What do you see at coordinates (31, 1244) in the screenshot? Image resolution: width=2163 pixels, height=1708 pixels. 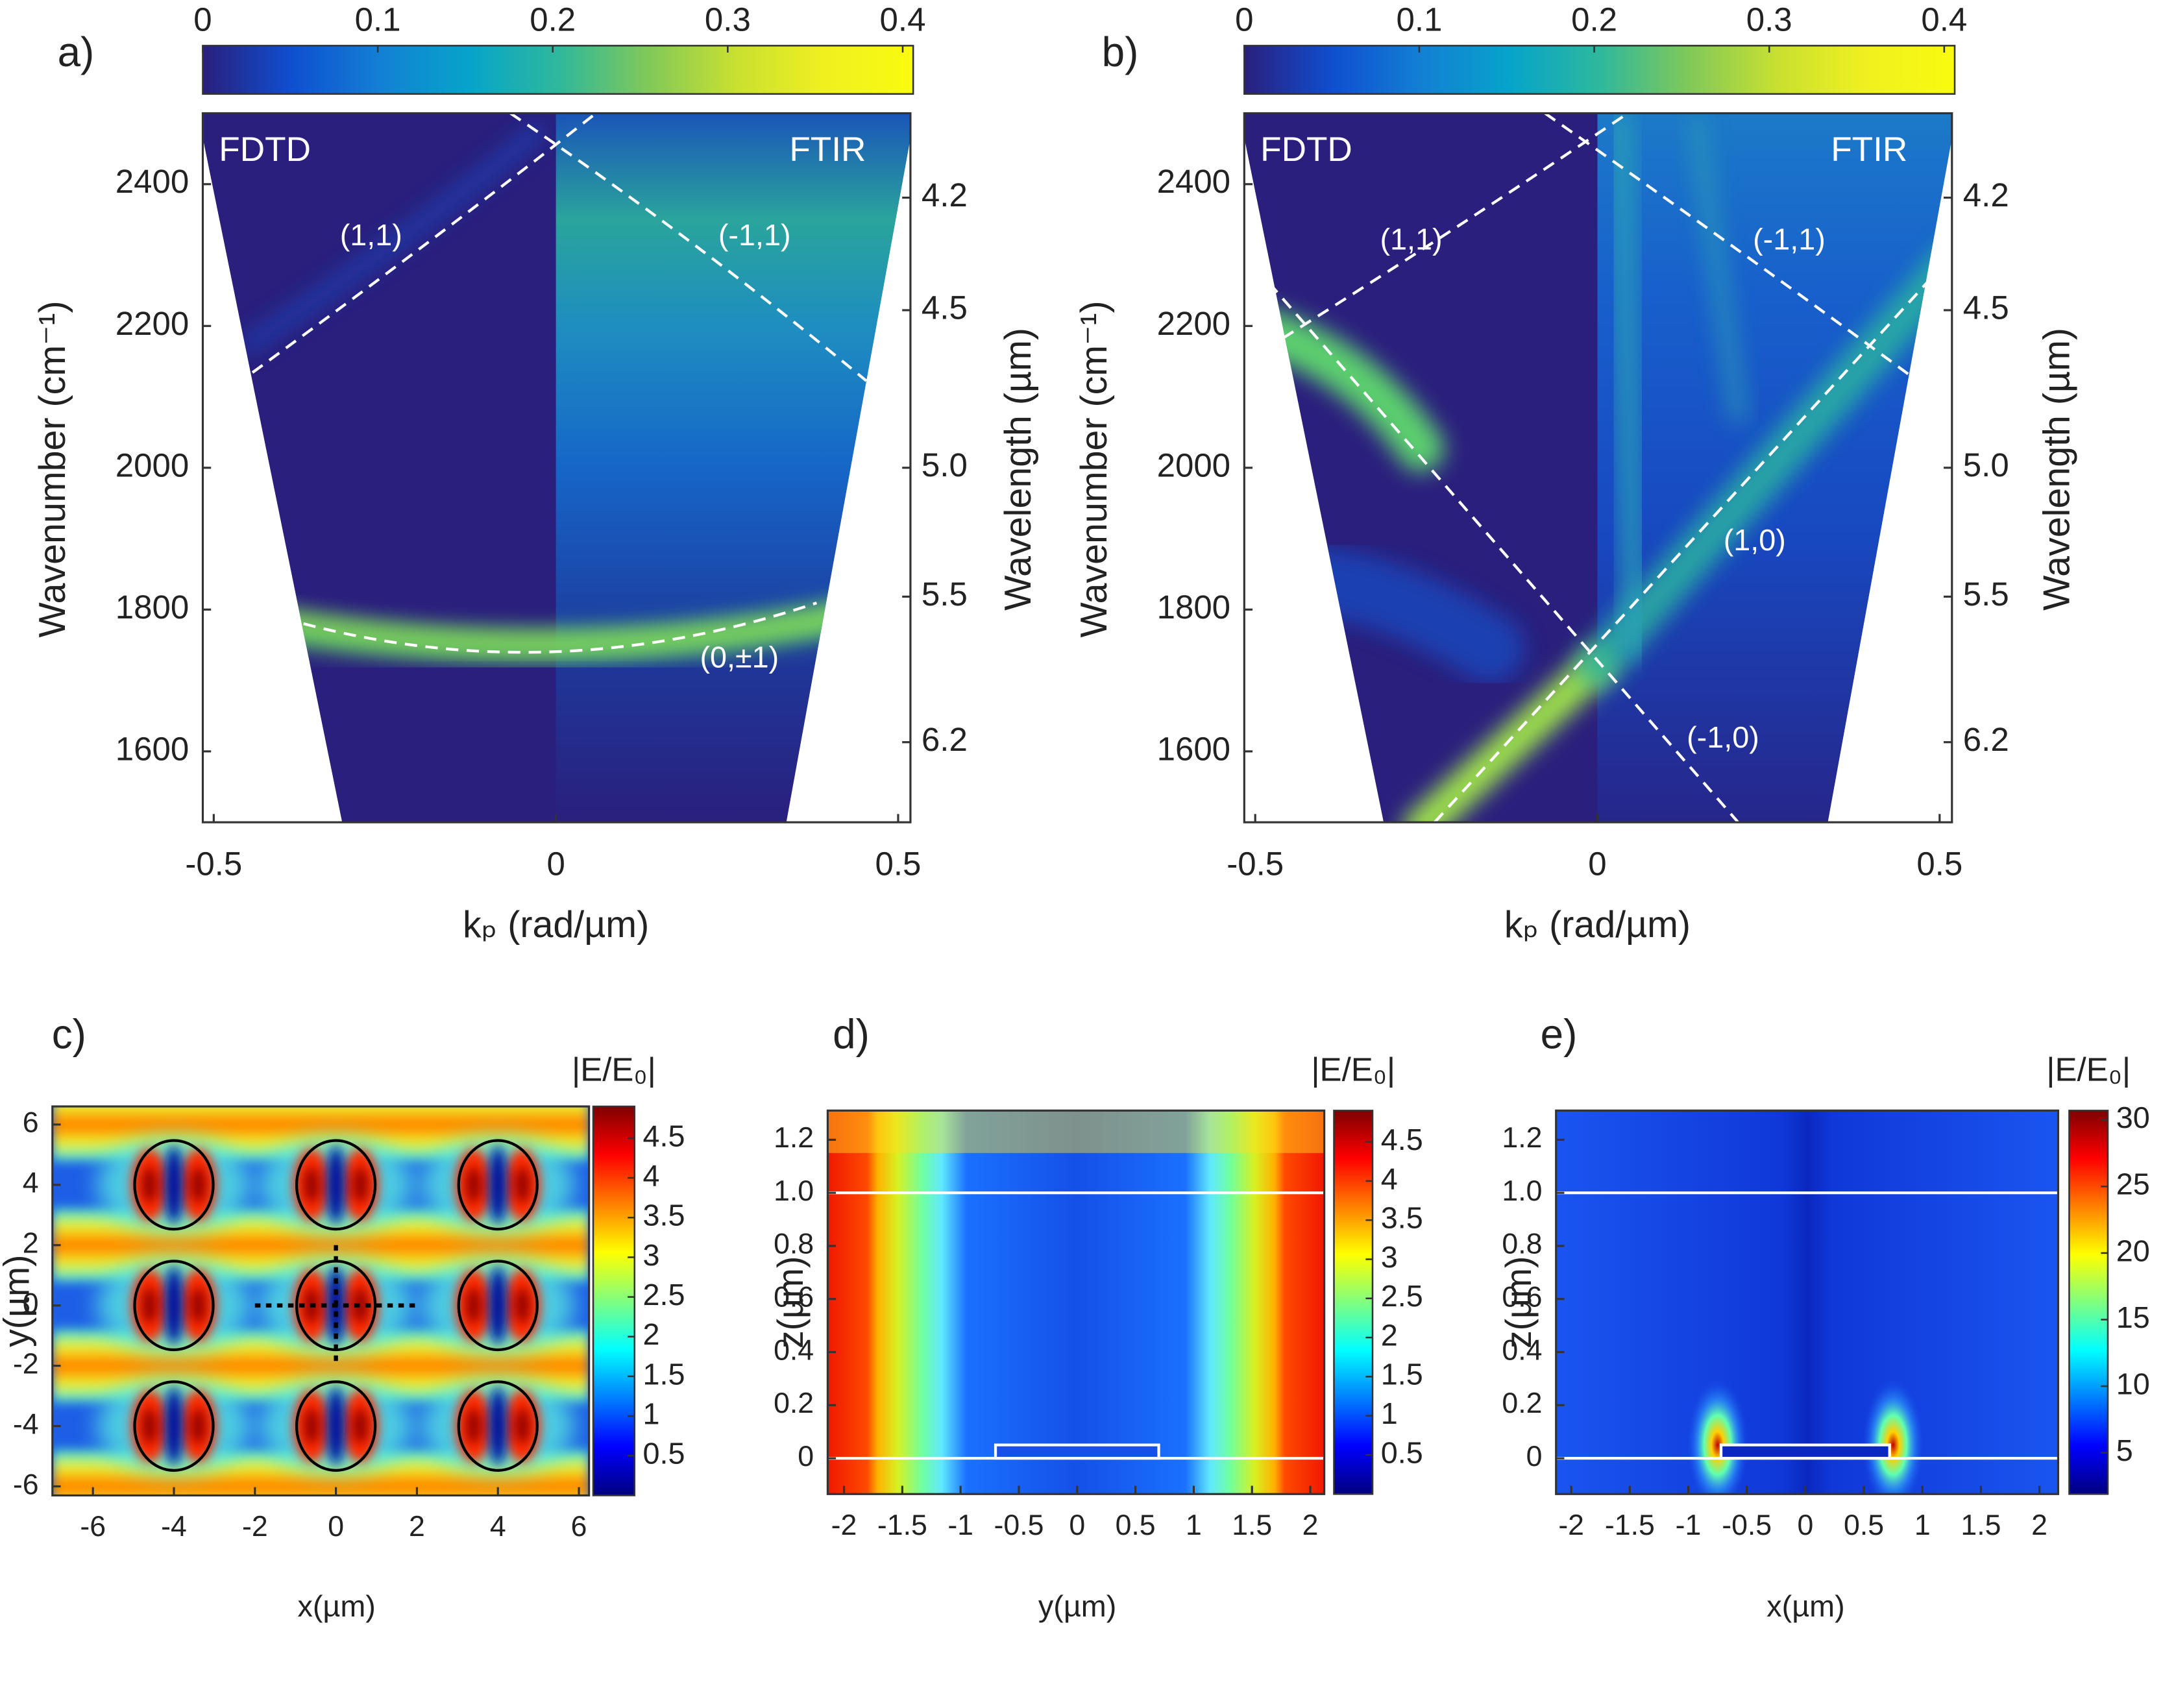 I see `y-tick-label: 2` at bounding box center [31, 1244].